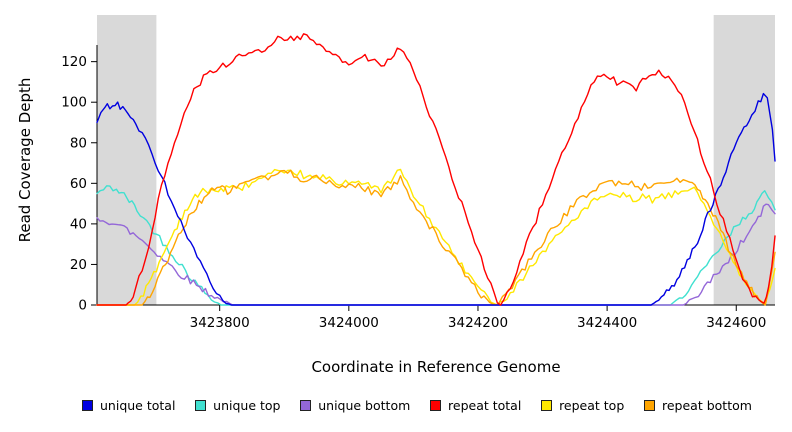  Describe the element at coordinates (592, 405) in the screenshot. I see `legend-label: repeat top` at that location.